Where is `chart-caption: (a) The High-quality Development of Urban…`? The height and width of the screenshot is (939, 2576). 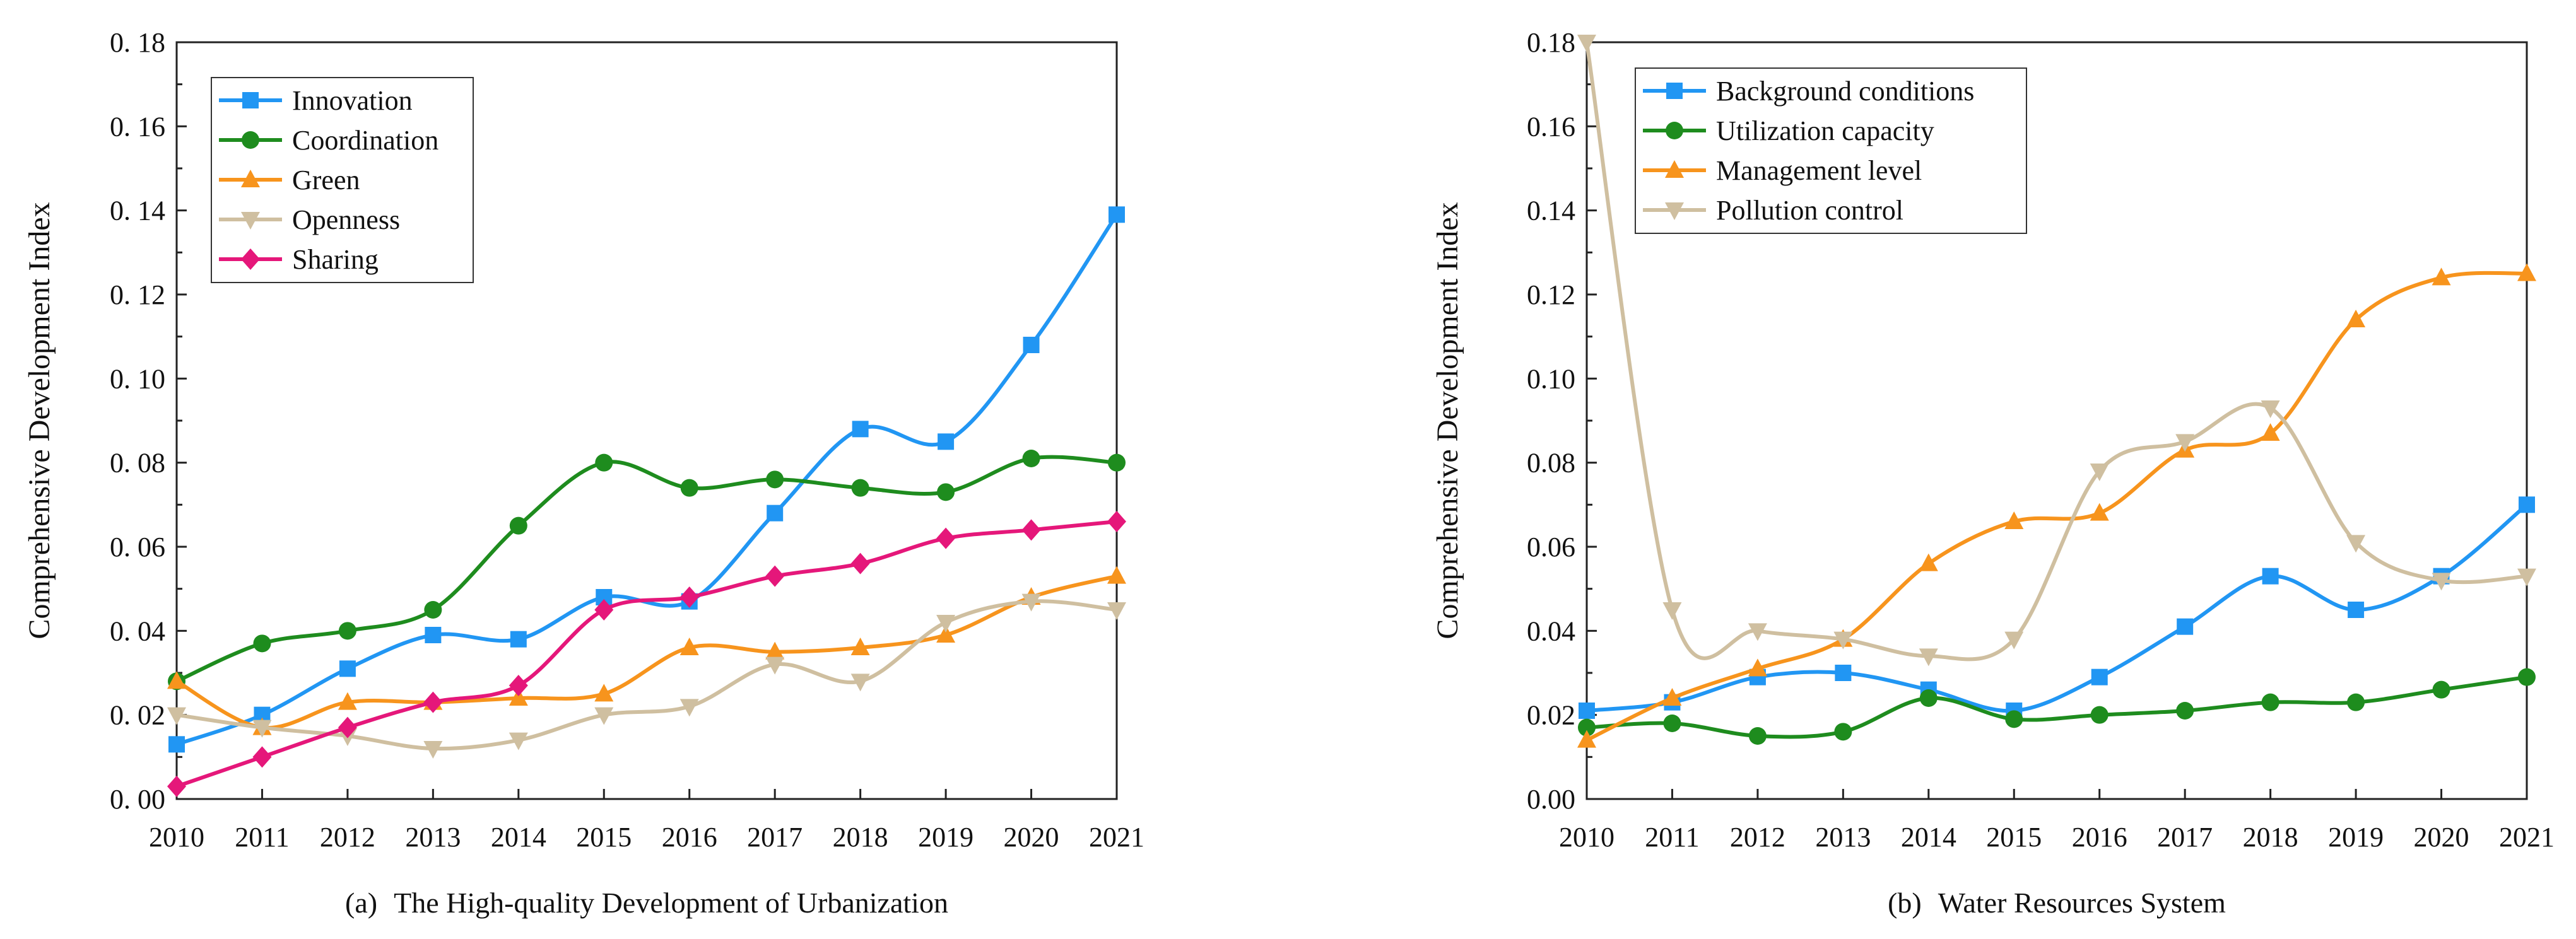
chart-caption: (a) The High-quality Development of Urban… is located at coordinates (646, 903).